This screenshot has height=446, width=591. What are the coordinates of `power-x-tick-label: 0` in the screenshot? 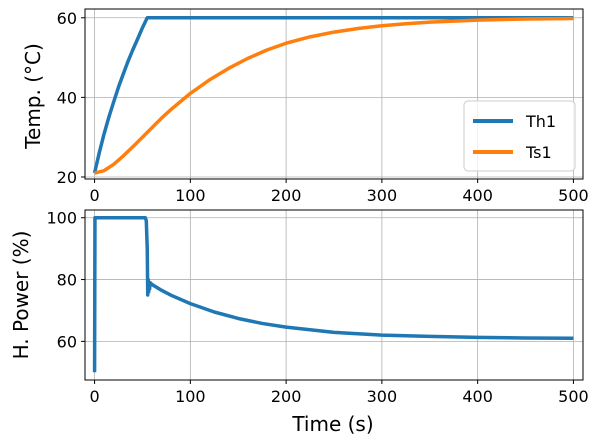 It's located at (94, 396).